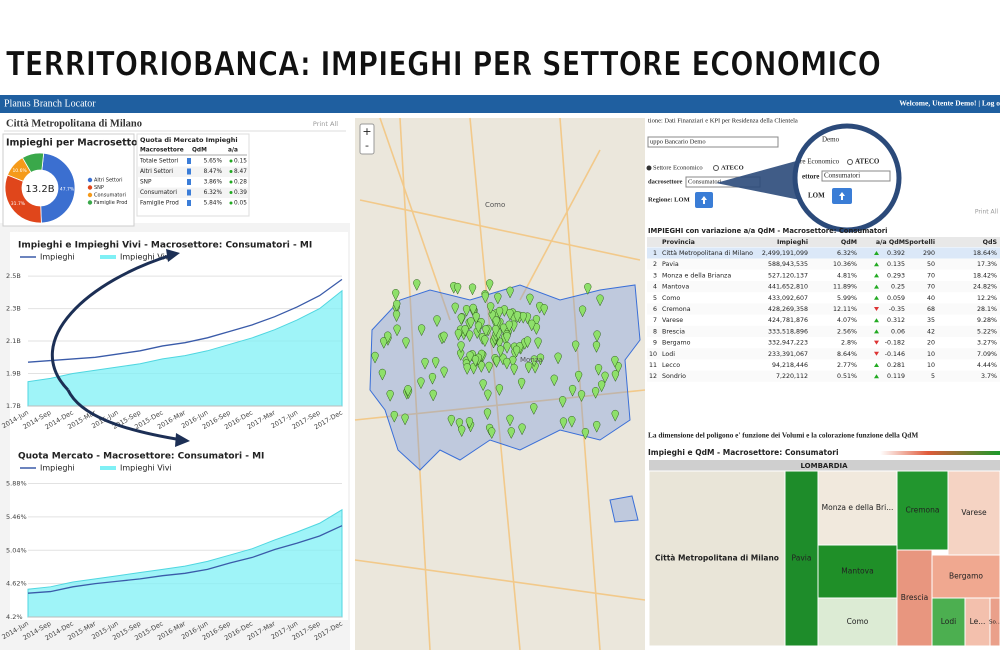 The image size is (1000, 650). What do you see at coordinates (653, 354) in the screenshot?
I see `row-index: 10` at bounding box center [653, 354].